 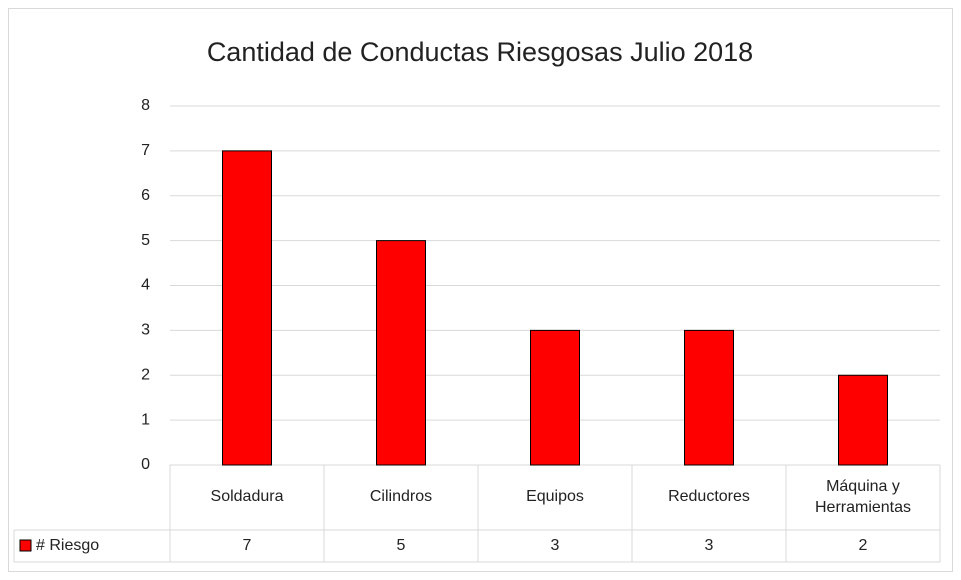 I want to click on table-value: 7, so click(x=247, y=545).